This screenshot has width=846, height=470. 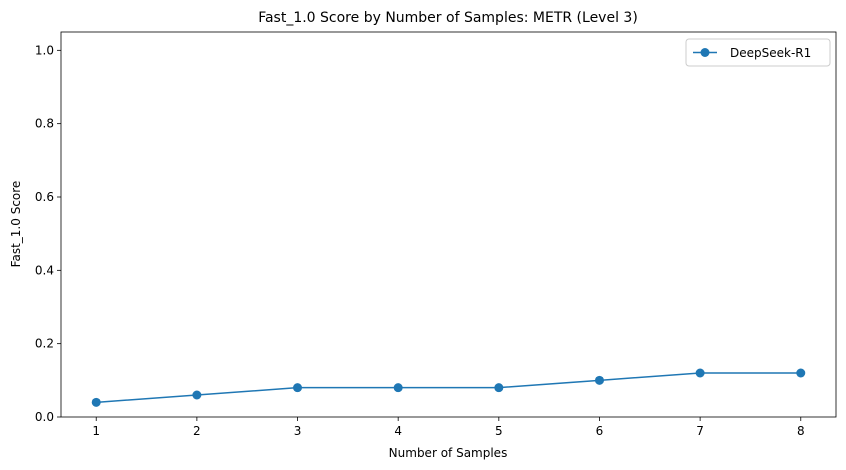 What do you see at coordinates (705, 52) in the screenshot?
I see `legend-series-marker` at bounding box center [705, 52].